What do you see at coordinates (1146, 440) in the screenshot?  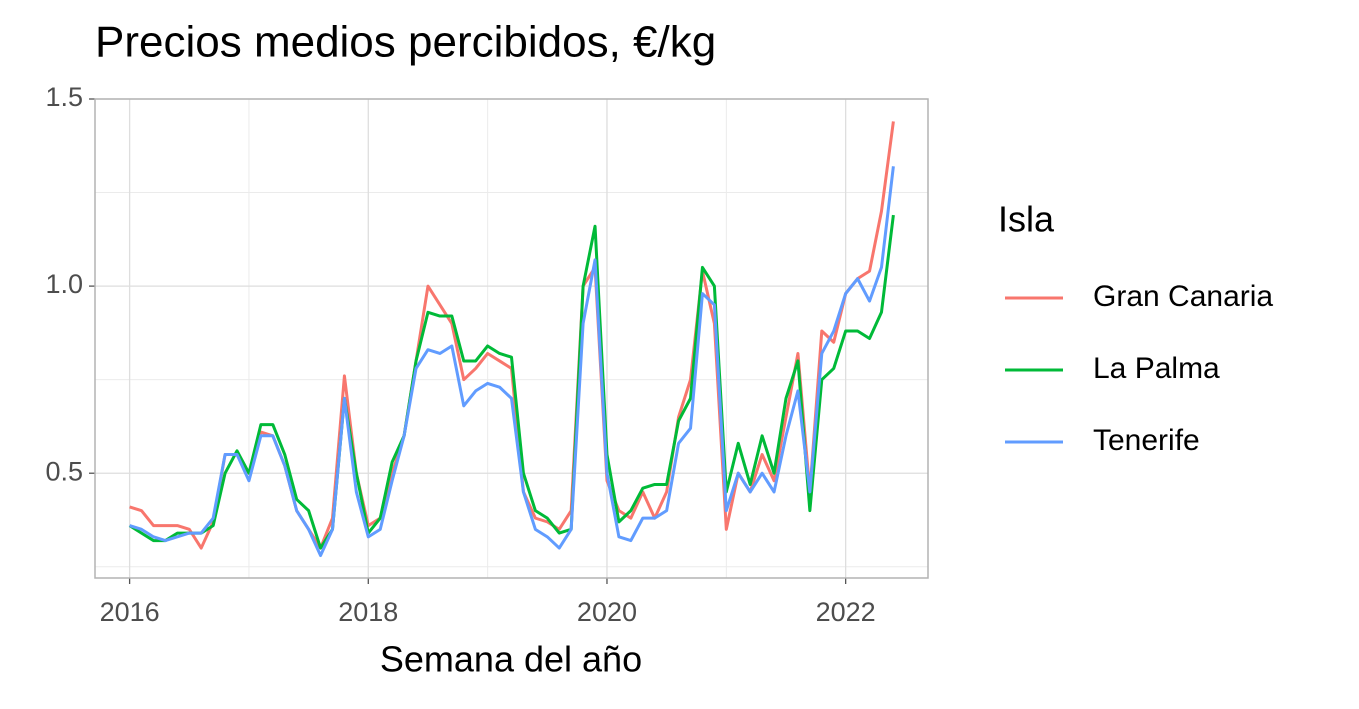 I see `legend-label: Tenerife` at bounding box center [1146, 440].